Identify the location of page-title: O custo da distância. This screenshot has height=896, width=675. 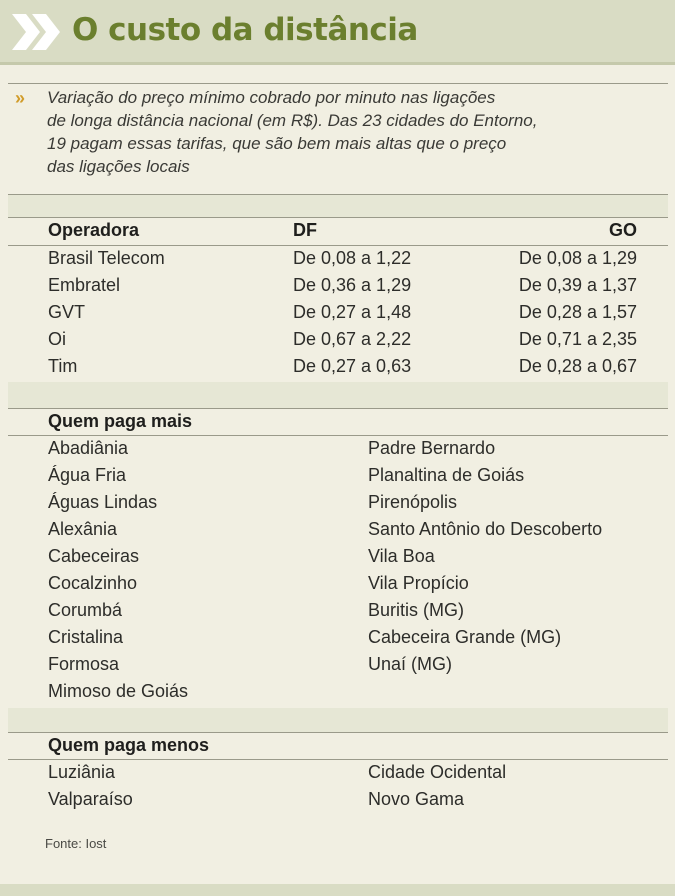
(245, 30).